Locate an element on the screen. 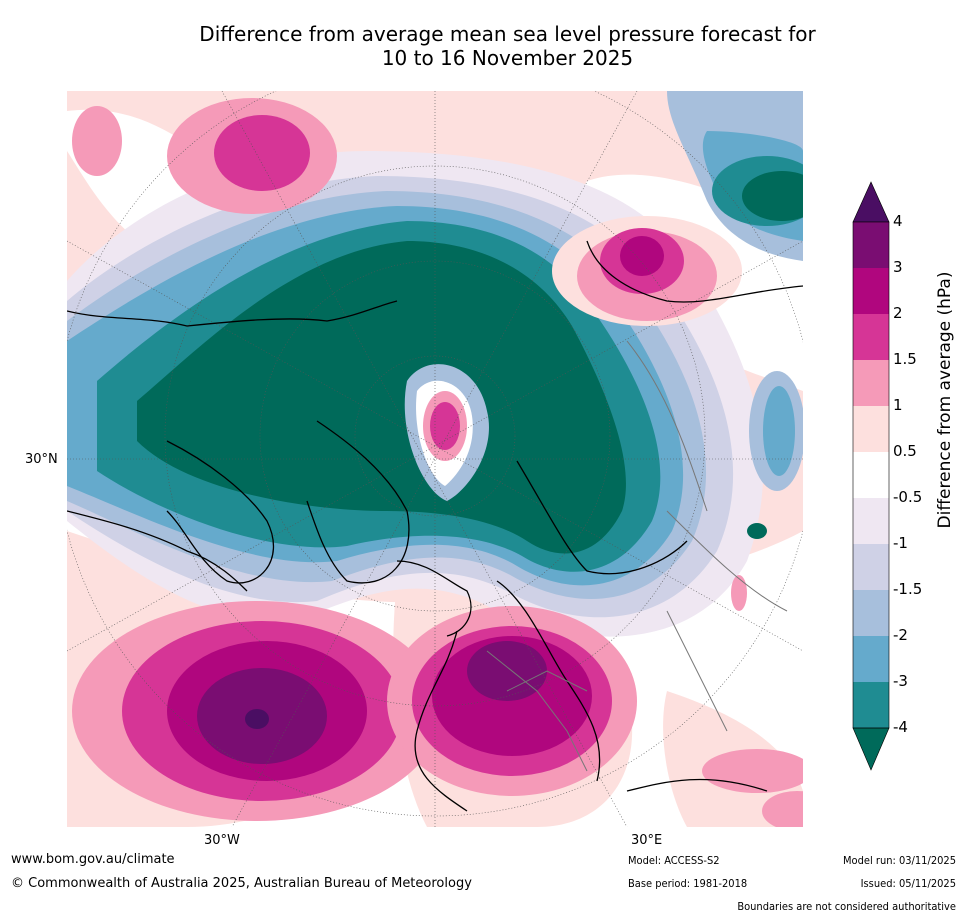 This screenshot has width=965, height=919. colorbar-tick-label: 0.5 is located at coordinates (905, 451).